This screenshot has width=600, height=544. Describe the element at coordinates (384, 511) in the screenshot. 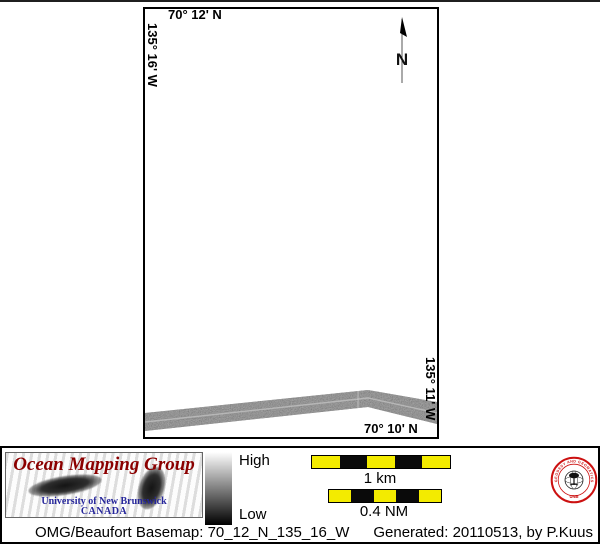

I see `scalebar-nm-label: 0.4 NM` at that location.